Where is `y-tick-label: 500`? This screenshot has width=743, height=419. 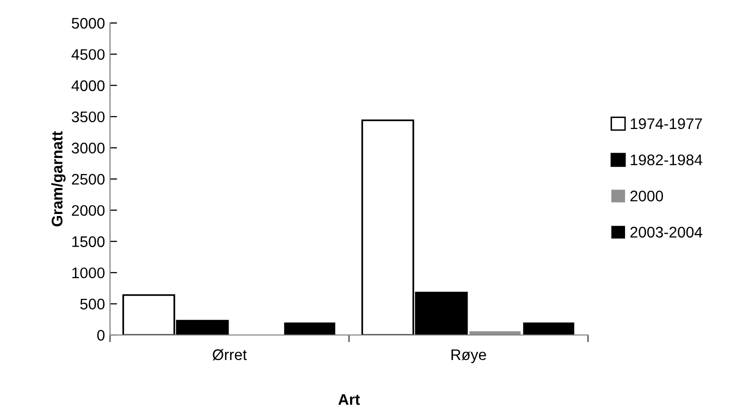 y-tick-label: 500 is located at coordinates (92, 304).